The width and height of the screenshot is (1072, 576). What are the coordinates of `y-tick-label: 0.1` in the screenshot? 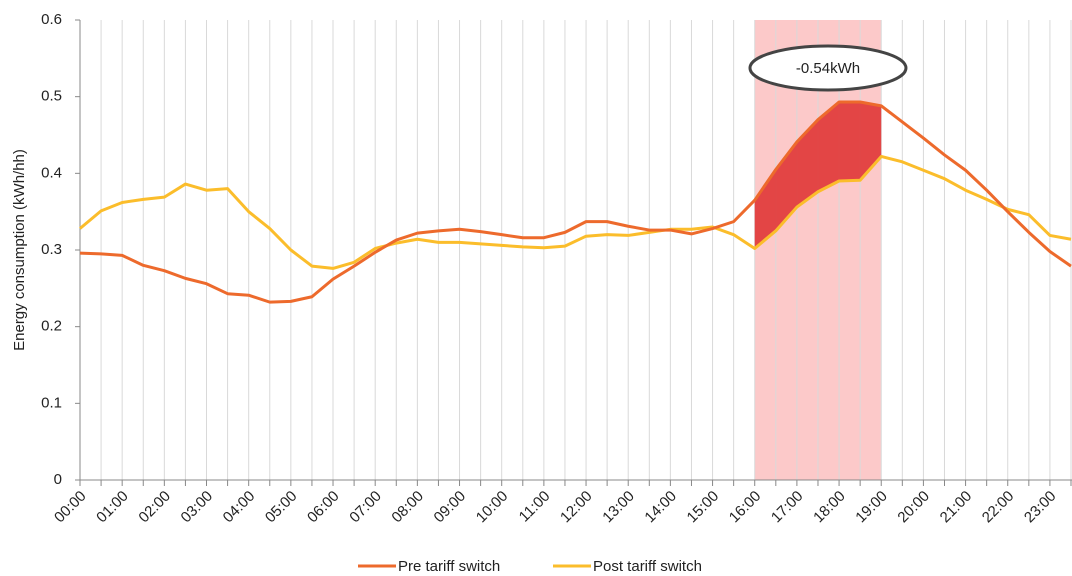 It's located at (51, 402).